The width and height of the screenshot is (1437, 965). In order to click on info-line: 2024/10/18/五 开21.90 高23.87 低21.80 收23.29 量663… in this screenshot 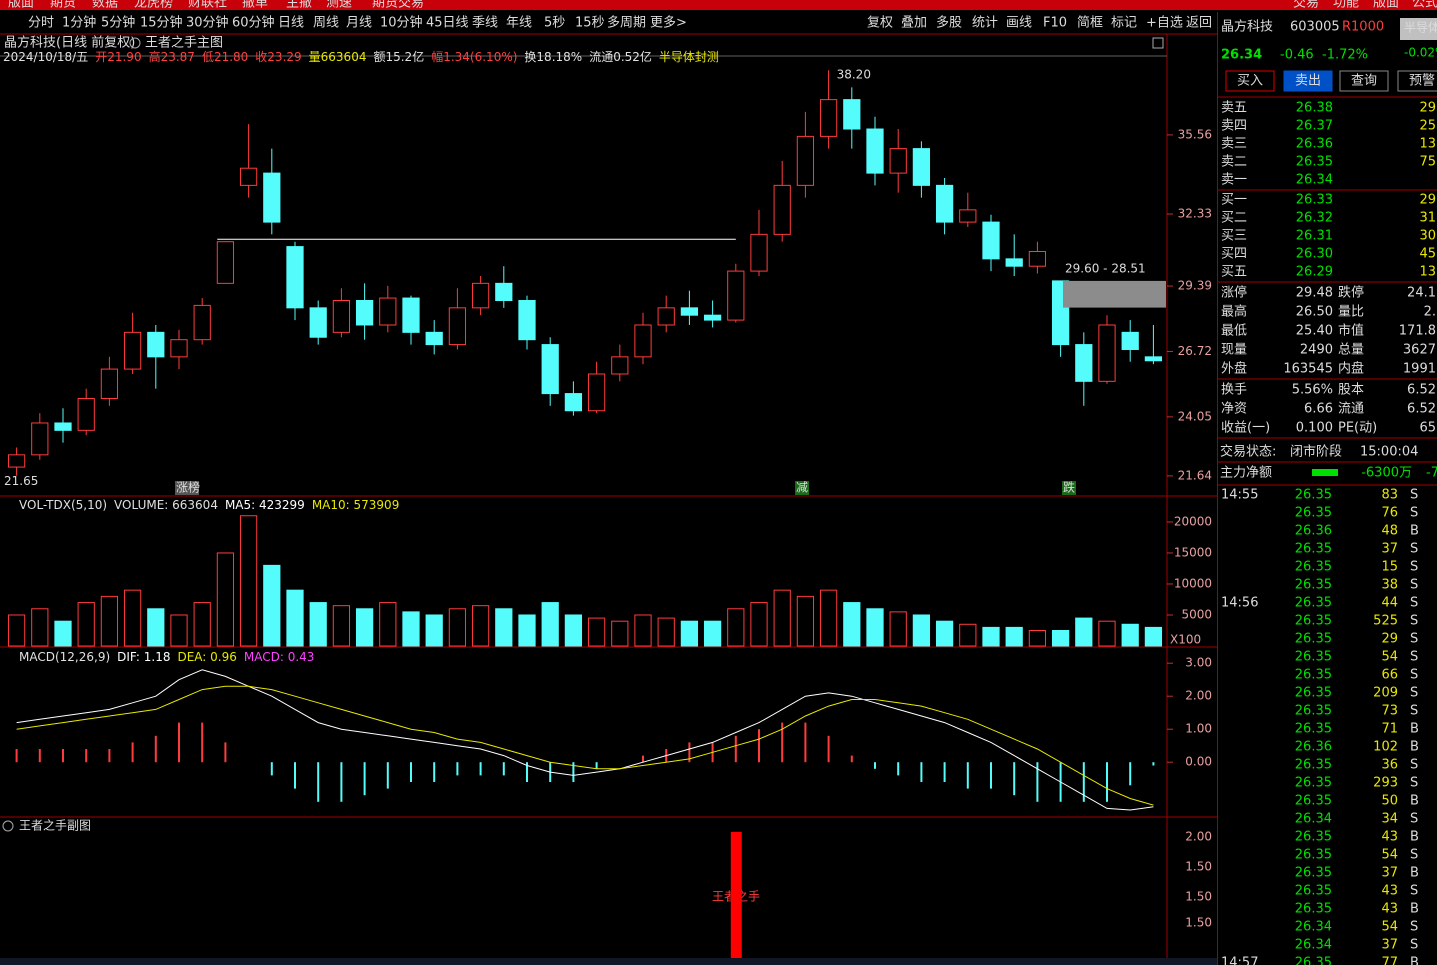, I will do `click(361, 56)`.